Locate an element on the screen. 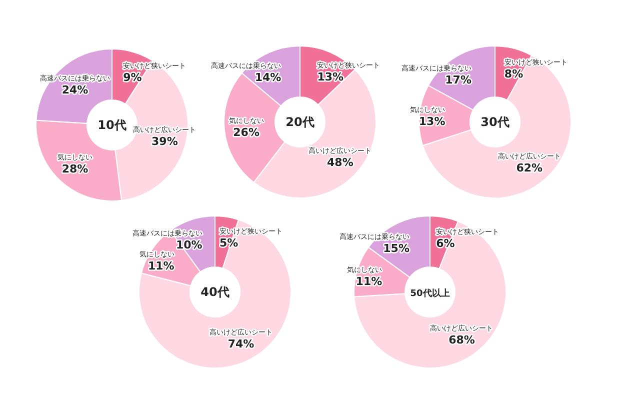 The width and height of the screenshot is (640, 395). data-label: 48% is located at coordinates (340, 163).